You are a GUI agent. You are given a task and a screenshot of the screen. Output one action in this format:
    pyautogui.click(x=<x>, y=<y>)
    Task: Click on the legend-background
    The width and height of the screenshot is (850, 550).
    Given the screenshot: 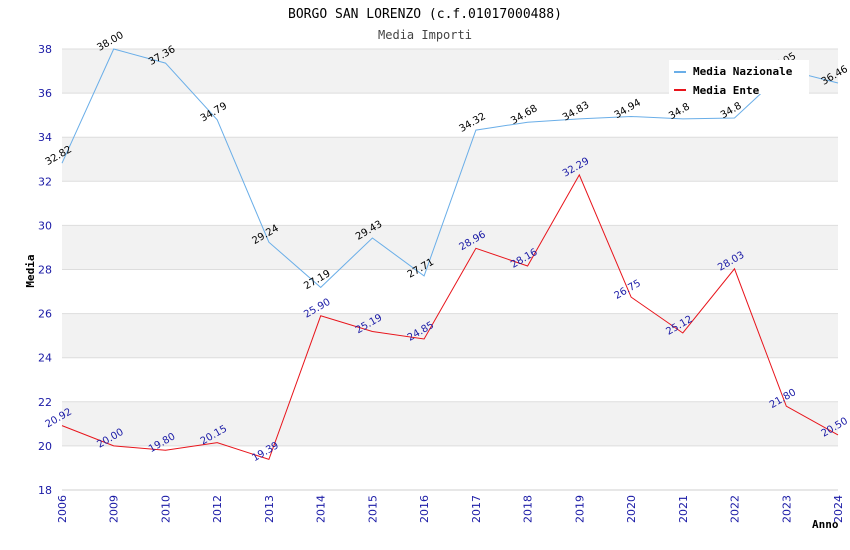 What is the action you would take?
    pyautogui.click(x=739, y=77)
    